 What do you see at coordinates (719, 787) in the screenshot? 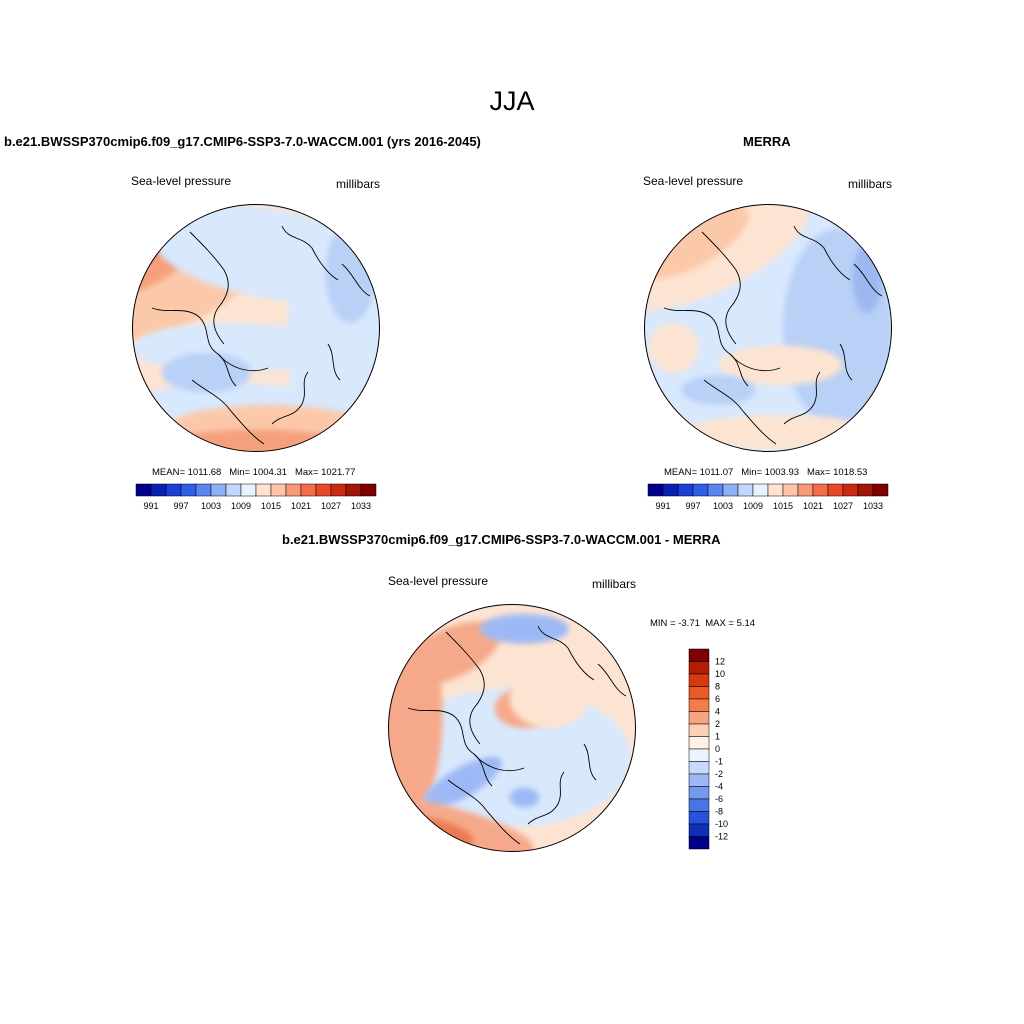
I see `colorbar-tick-label: -4` at bounding box center [719, 787].